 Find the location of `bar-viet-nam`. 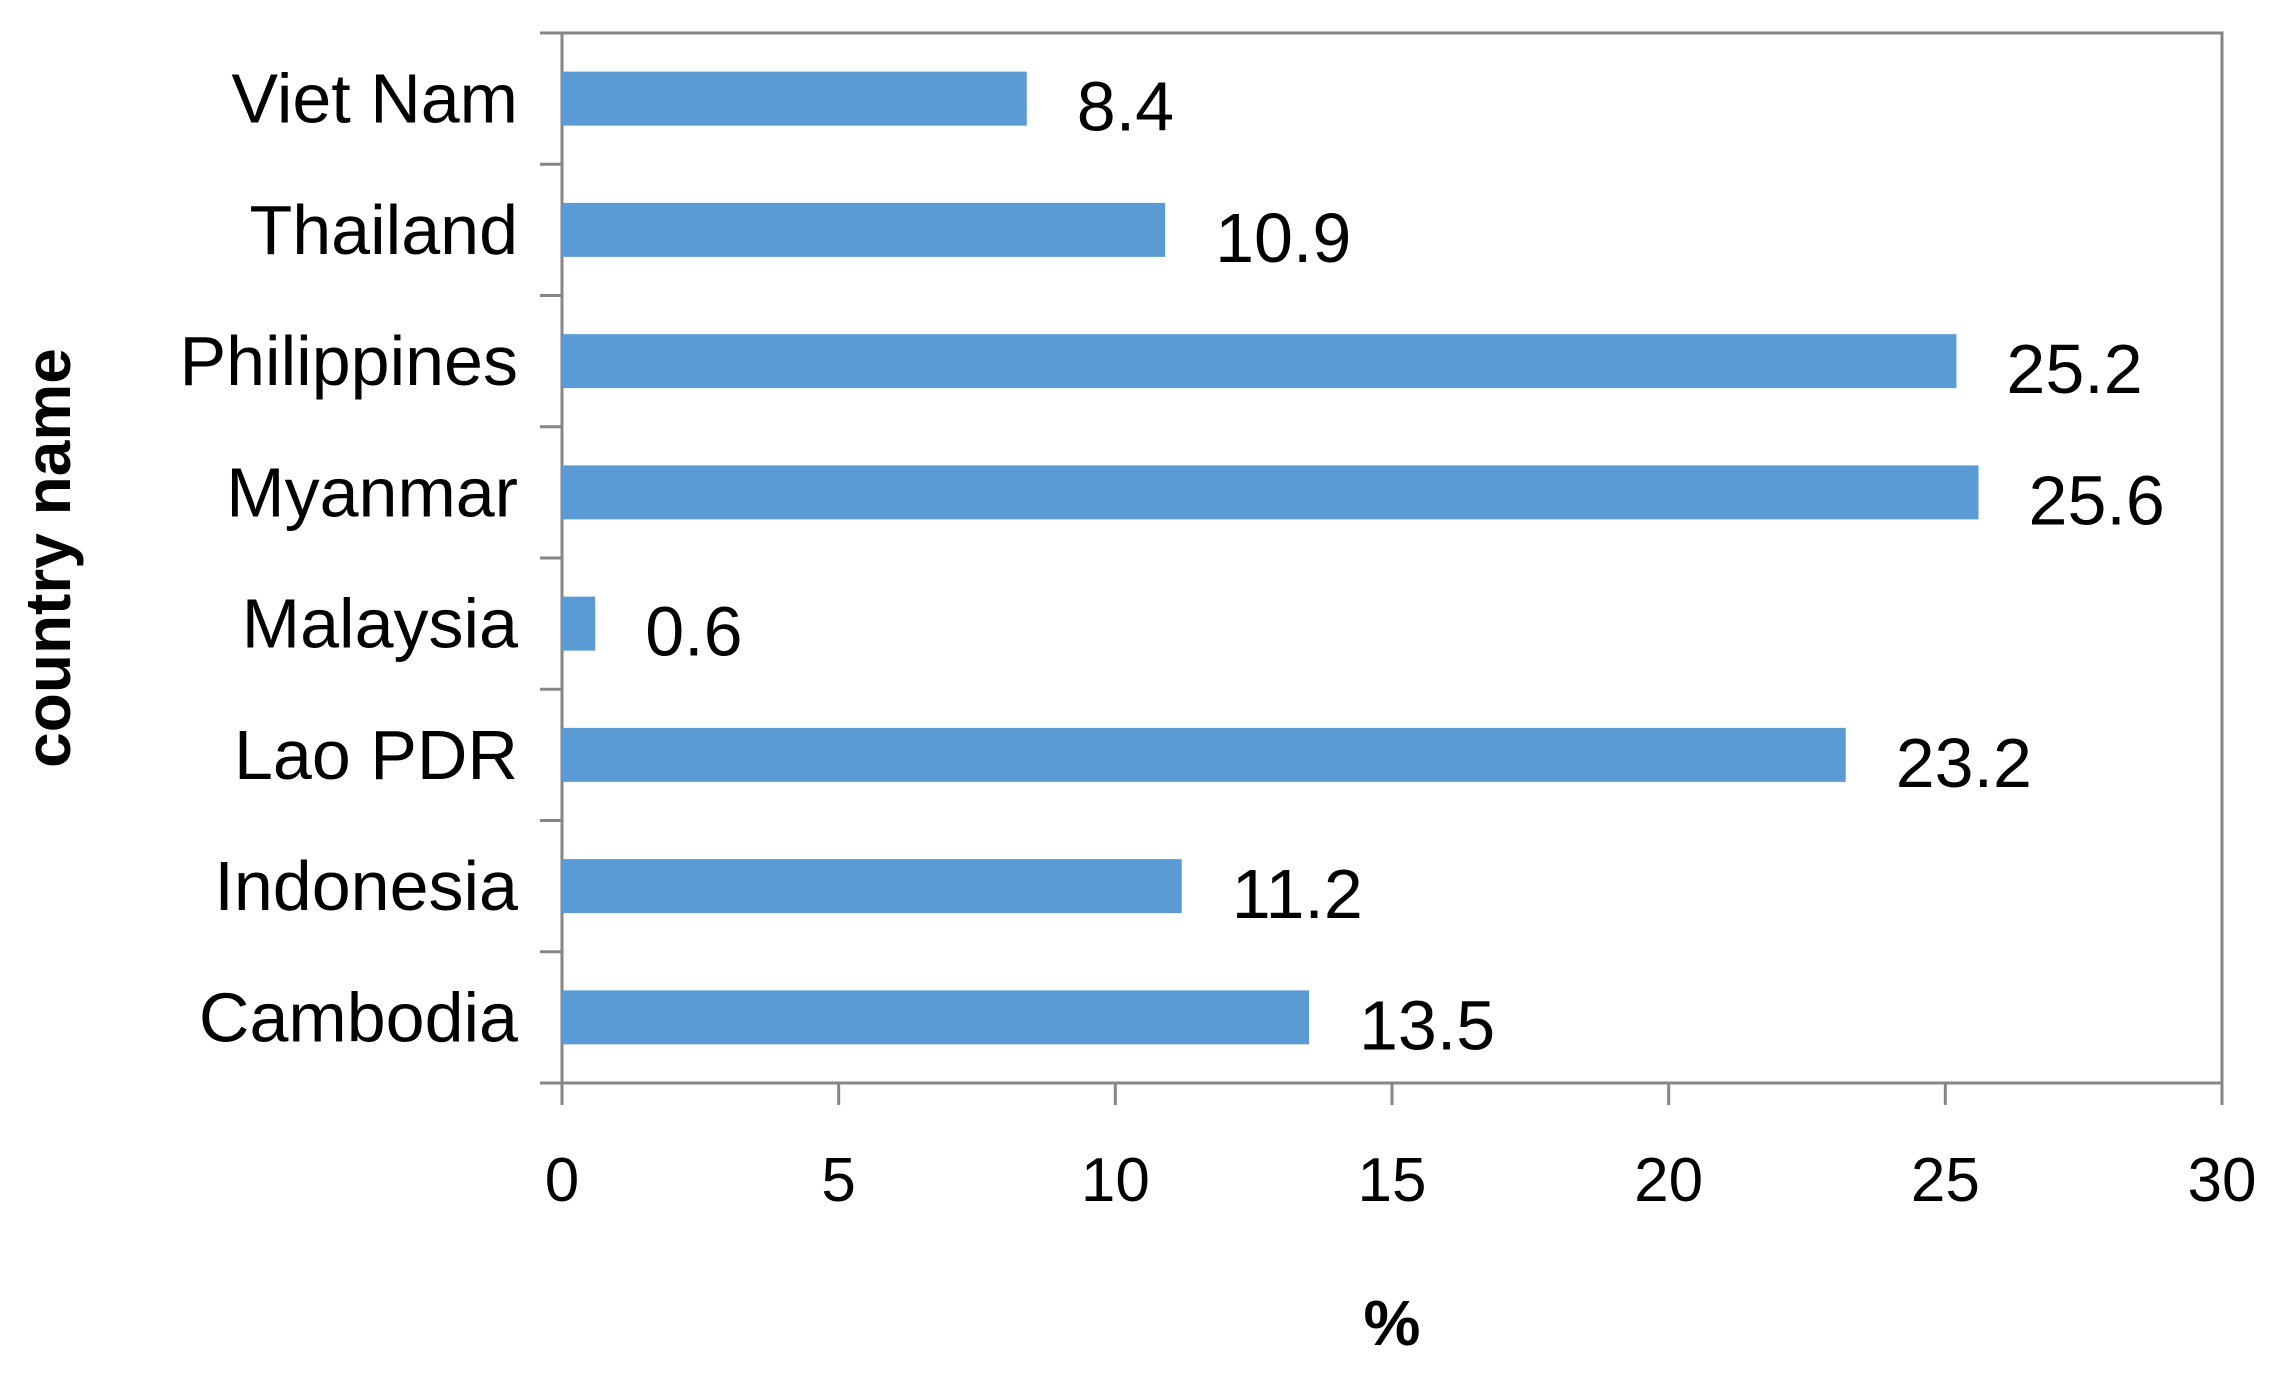

bar-viet-nam is located at coordinates (794, 98).